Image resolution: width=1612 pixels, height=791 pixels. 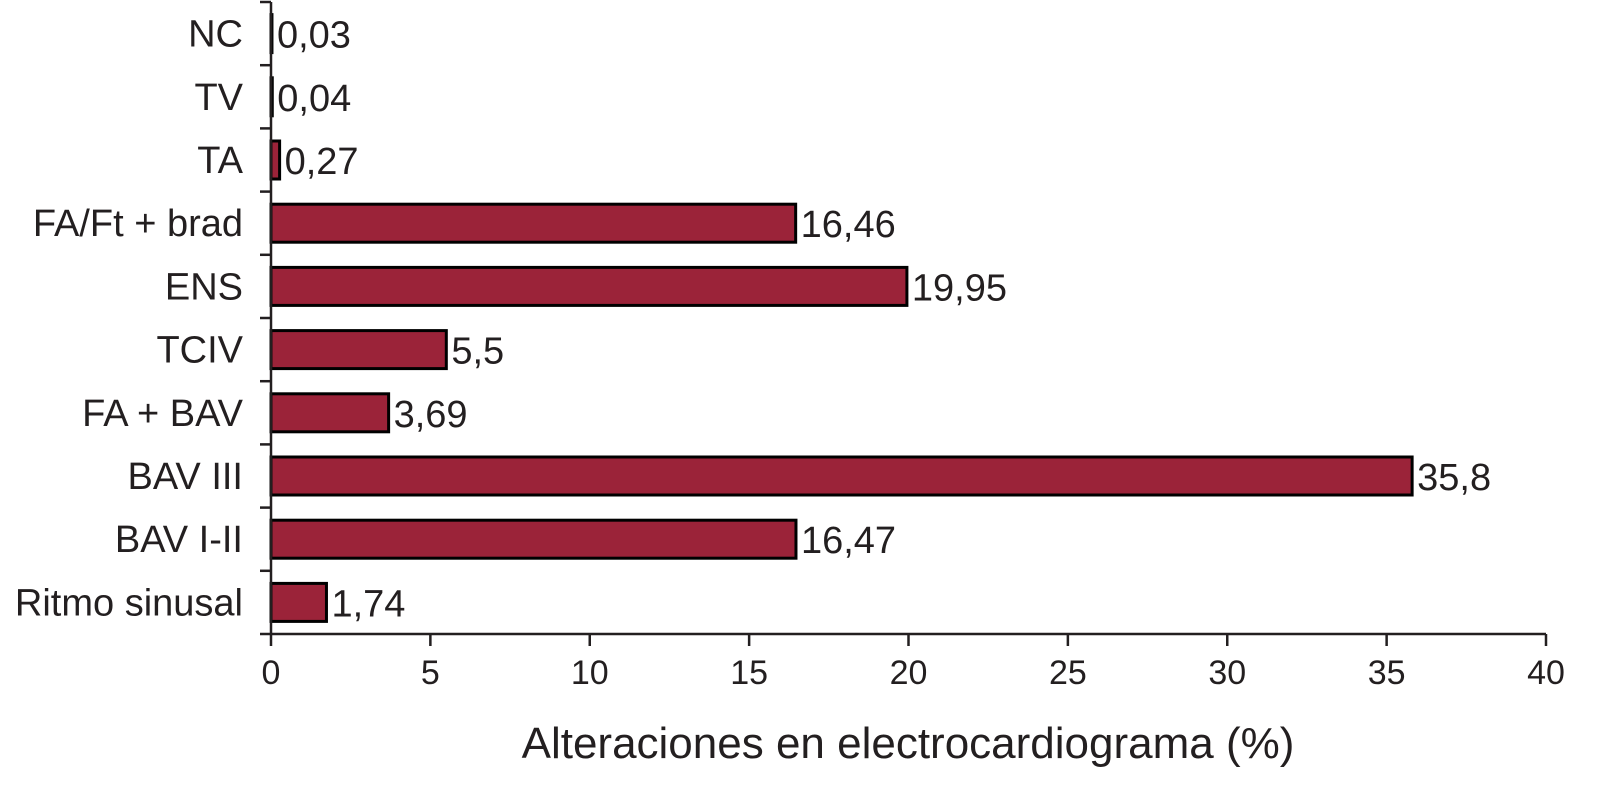 I want to click on category-label-7: BAV III, so click(x=185, y=477).